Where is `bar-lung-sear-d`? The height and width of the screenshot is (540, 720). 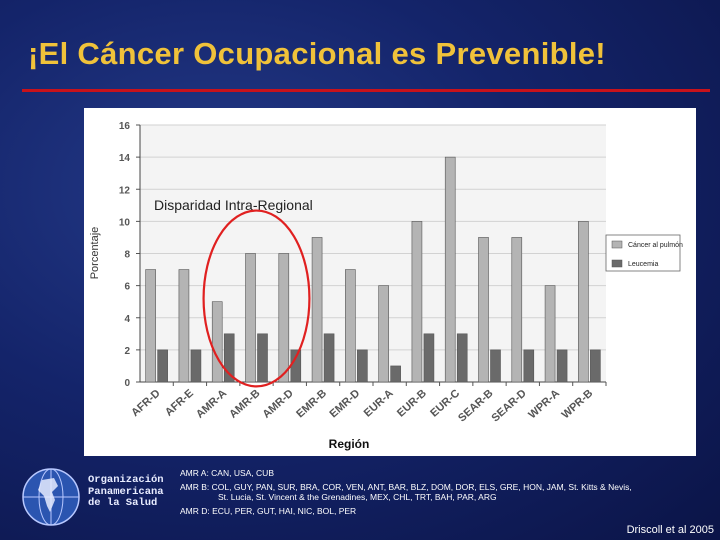
bar-lung-sear-d is located at coordinates (517, 310).